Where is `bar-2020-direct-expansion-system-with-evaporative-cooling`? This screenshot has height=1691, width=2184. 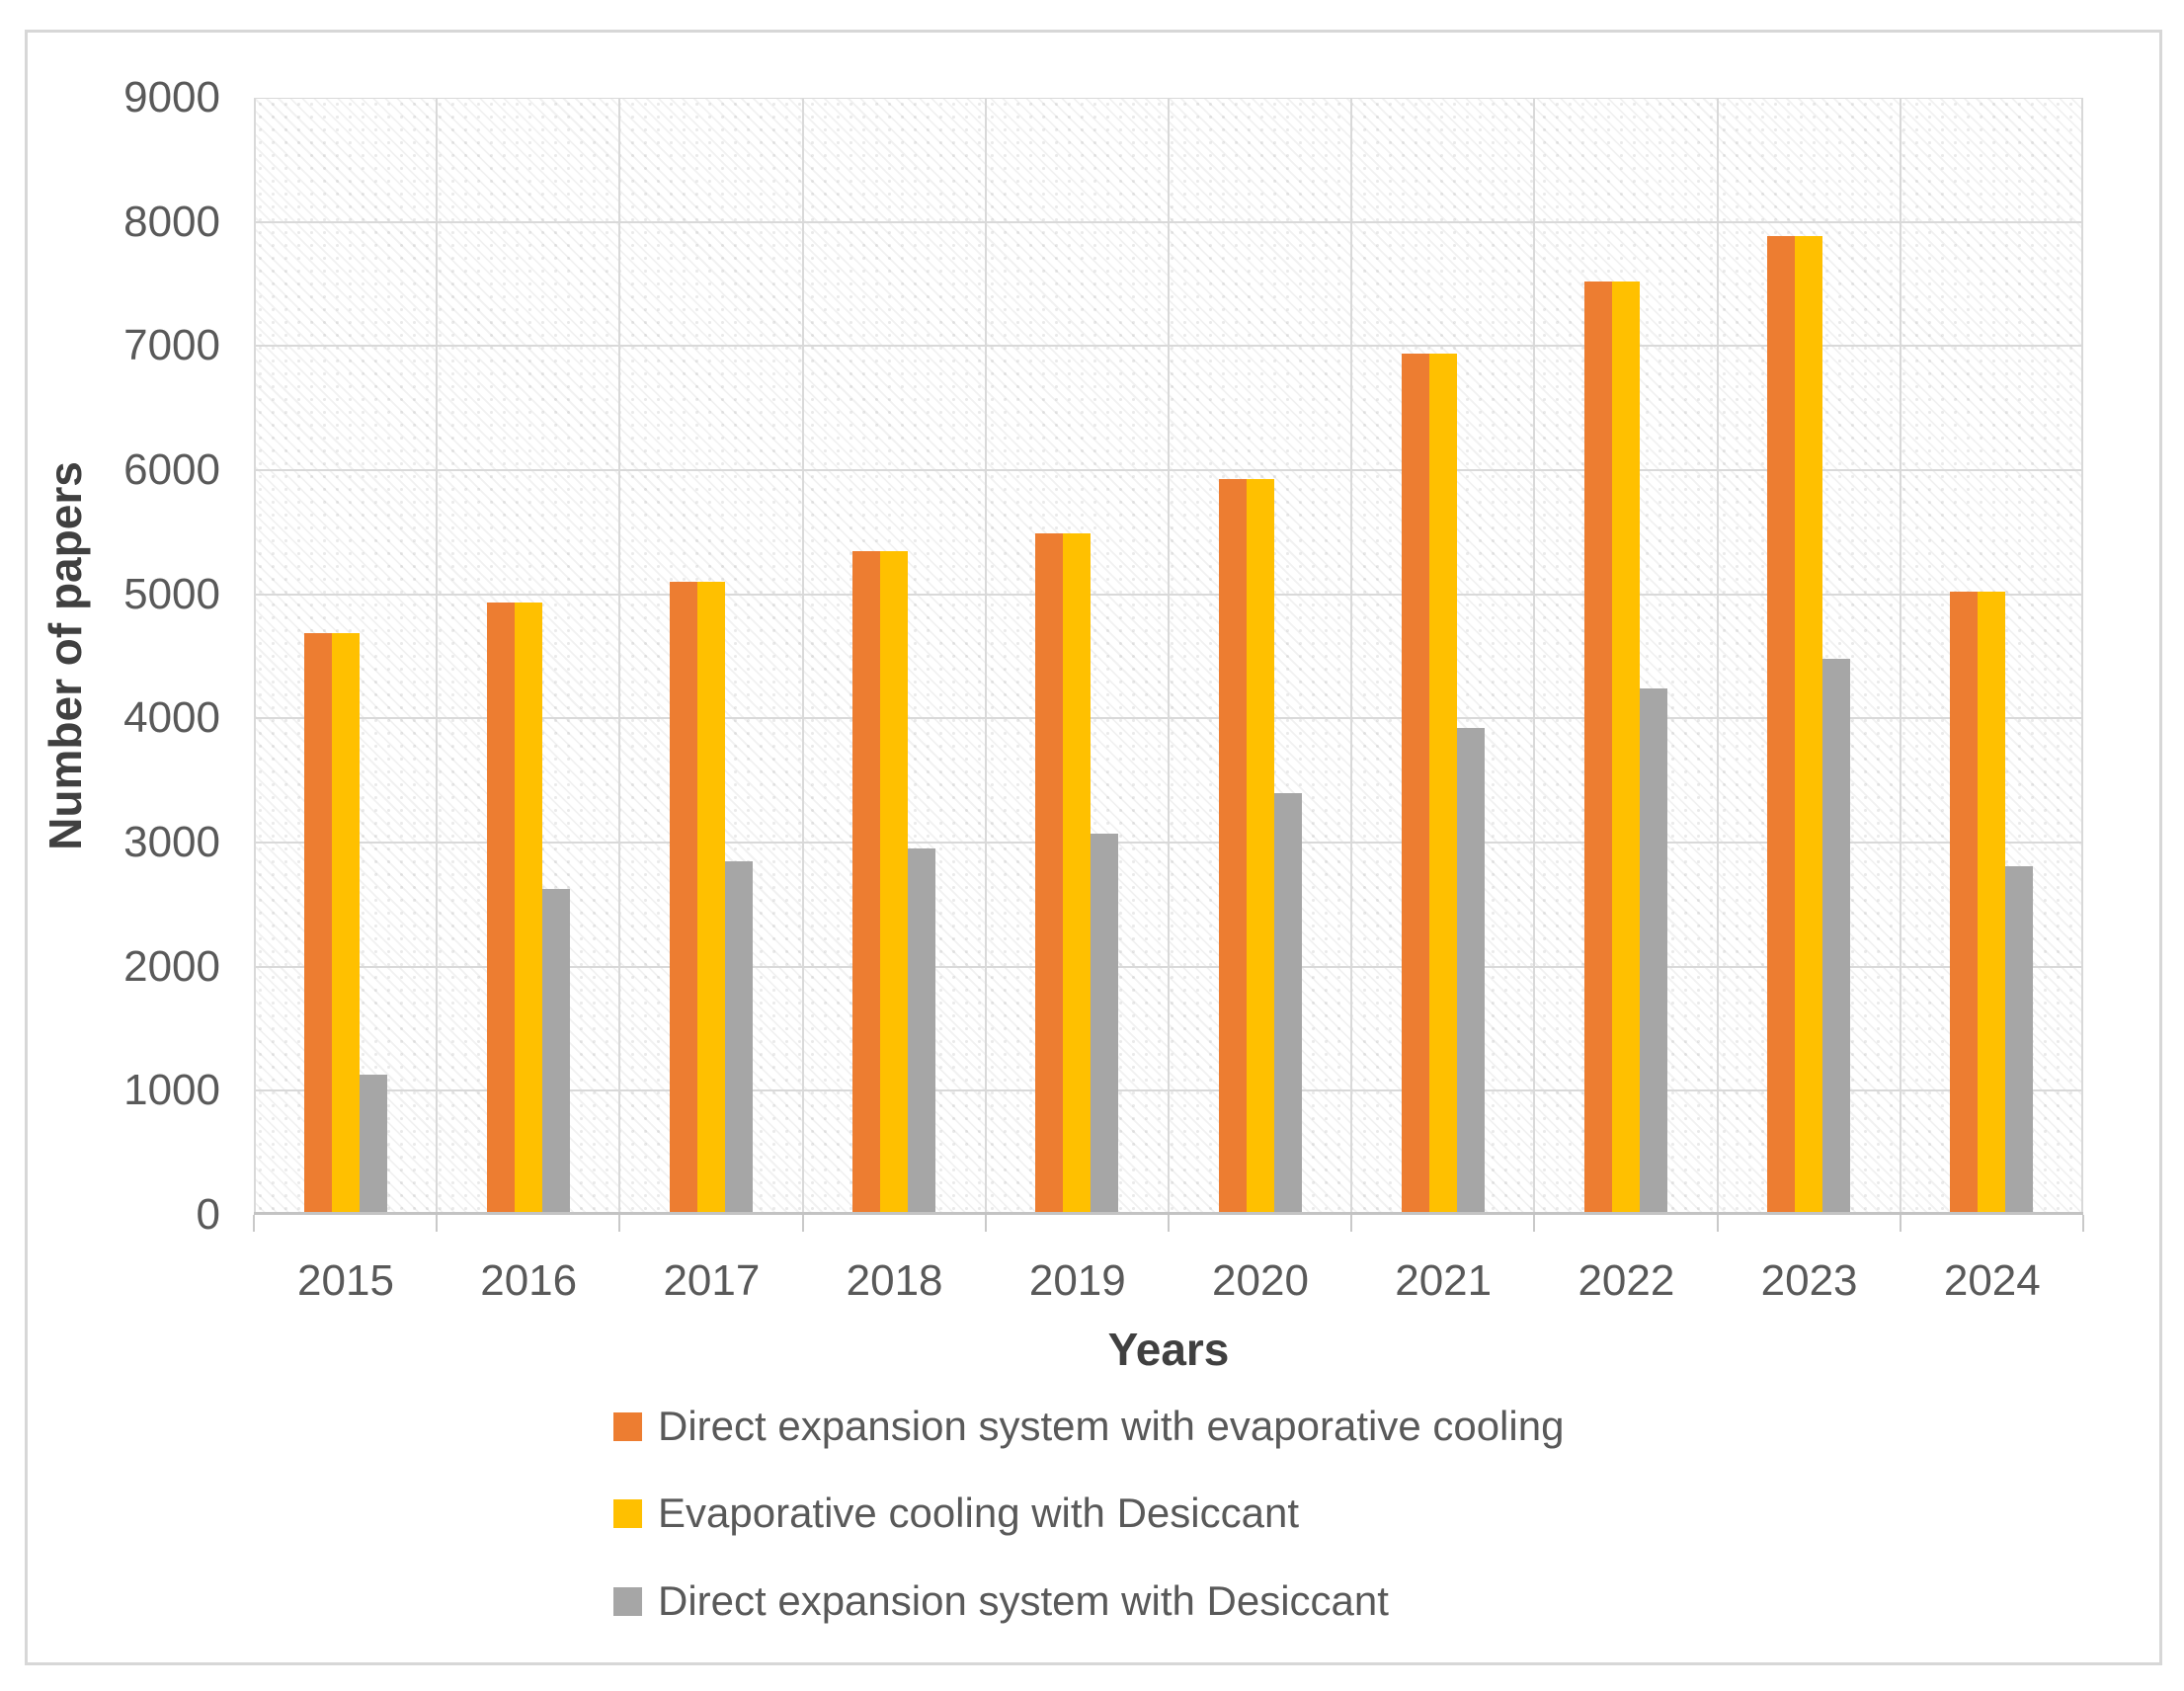 bar-2020-direct-expansion-system-with-evaporative-cooling is located at coordinates (1232, 846).